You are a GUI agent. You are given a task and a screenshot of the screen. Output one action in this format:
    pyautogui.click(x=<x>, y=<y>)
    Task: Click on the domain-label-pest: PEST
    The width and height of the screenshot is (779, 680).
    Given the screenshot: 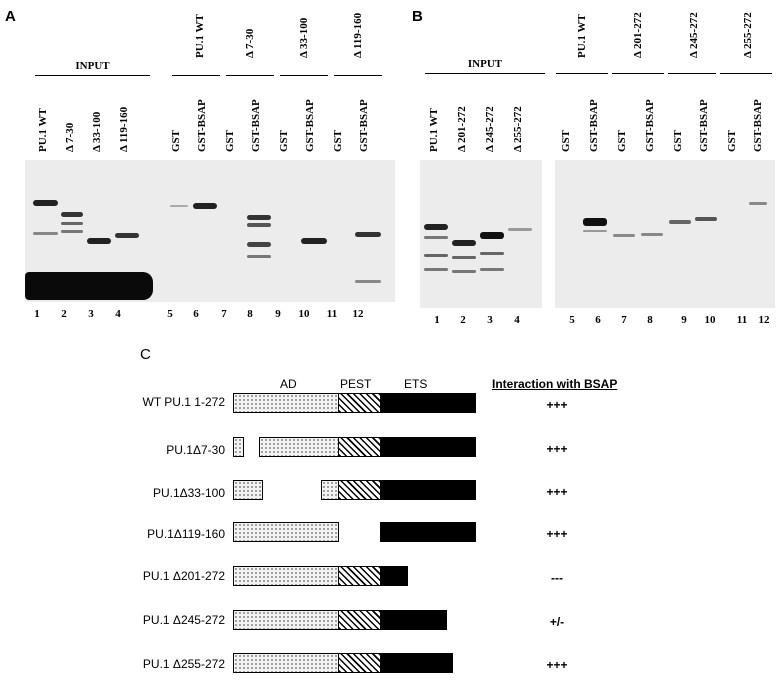 What is the action you would take?
    pyautogui.click(x=356, y=384)
    